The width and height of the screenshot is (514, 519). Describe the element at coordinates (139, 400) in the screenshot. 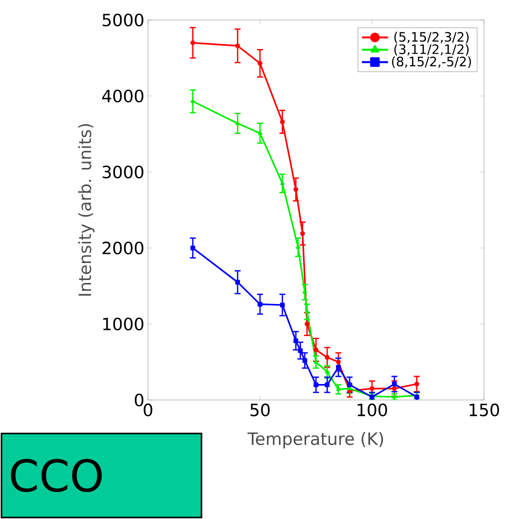

I see `y-tick-label: 0` at that location.